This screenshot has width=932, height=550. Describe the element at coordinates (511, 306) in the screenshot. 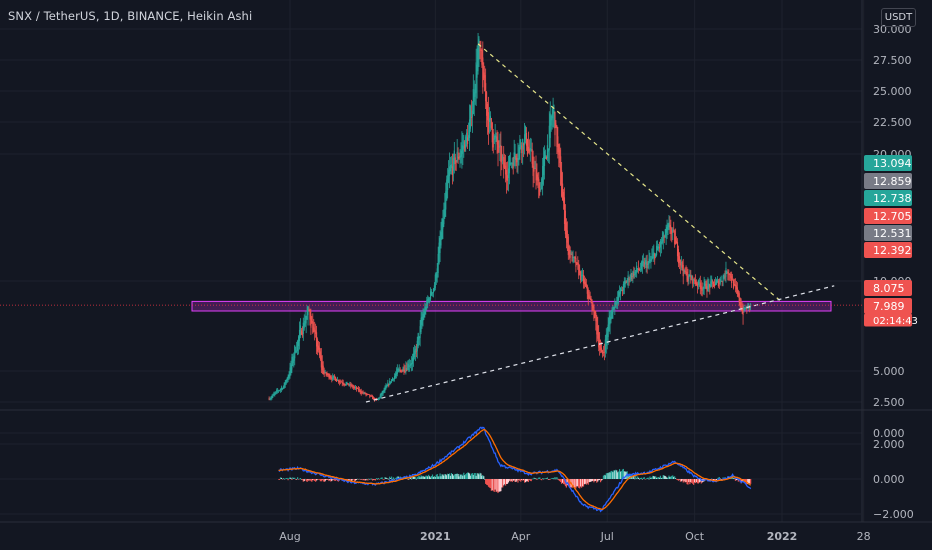

I see `support-zone` at that location.